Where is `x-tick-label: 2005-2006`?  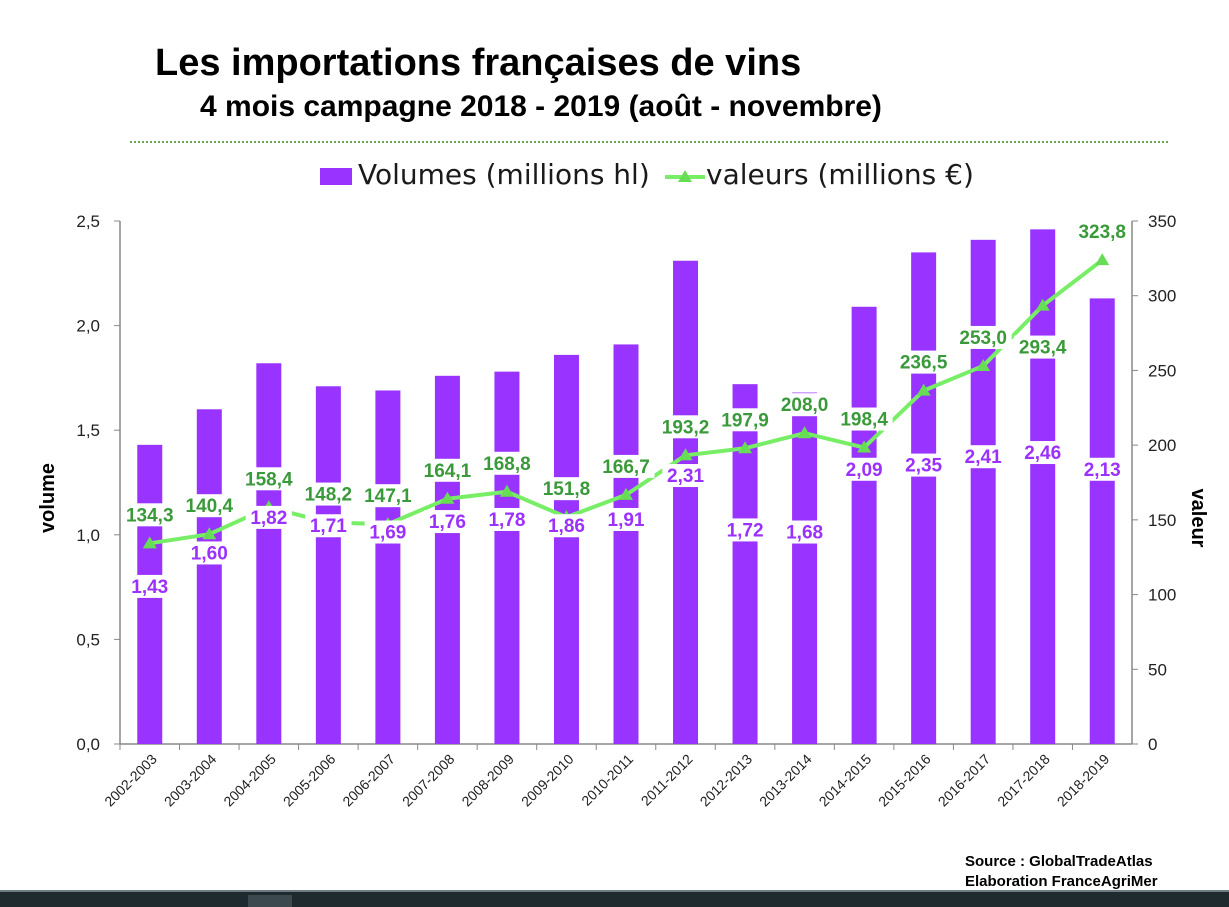 x-tick-label: 2005-2006 is located at coordinates (309, 780).